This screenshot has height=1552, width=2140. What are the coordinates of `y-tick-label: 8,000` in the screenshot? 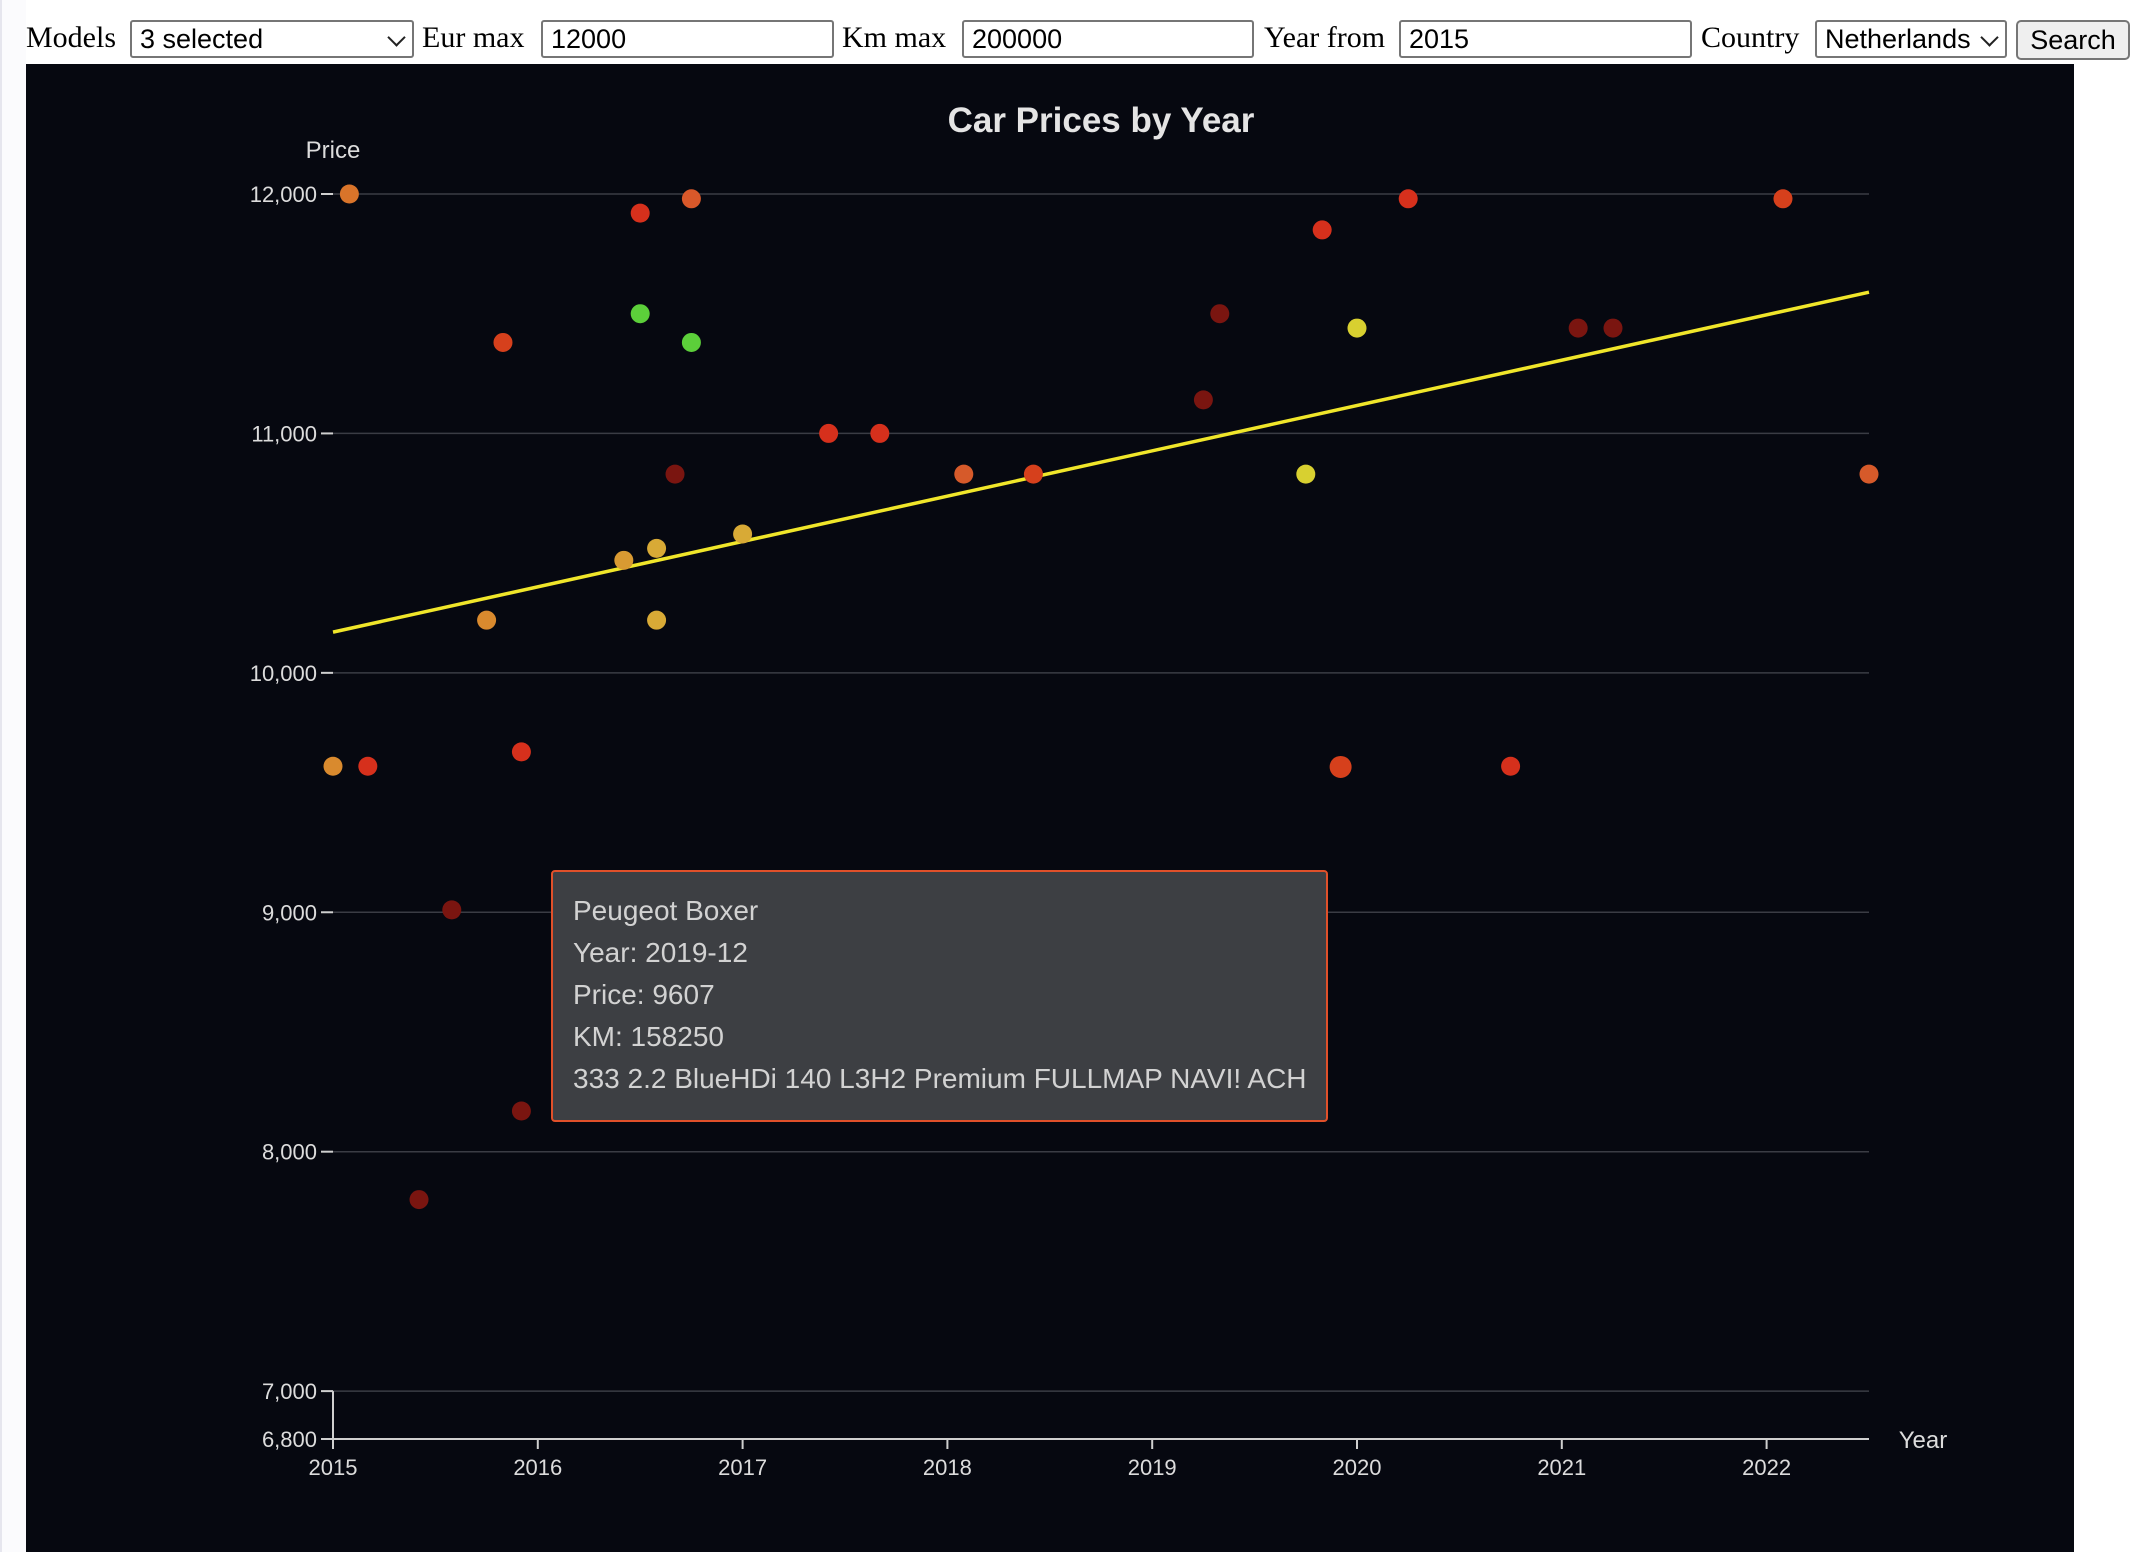 It's located at (289, 1152).